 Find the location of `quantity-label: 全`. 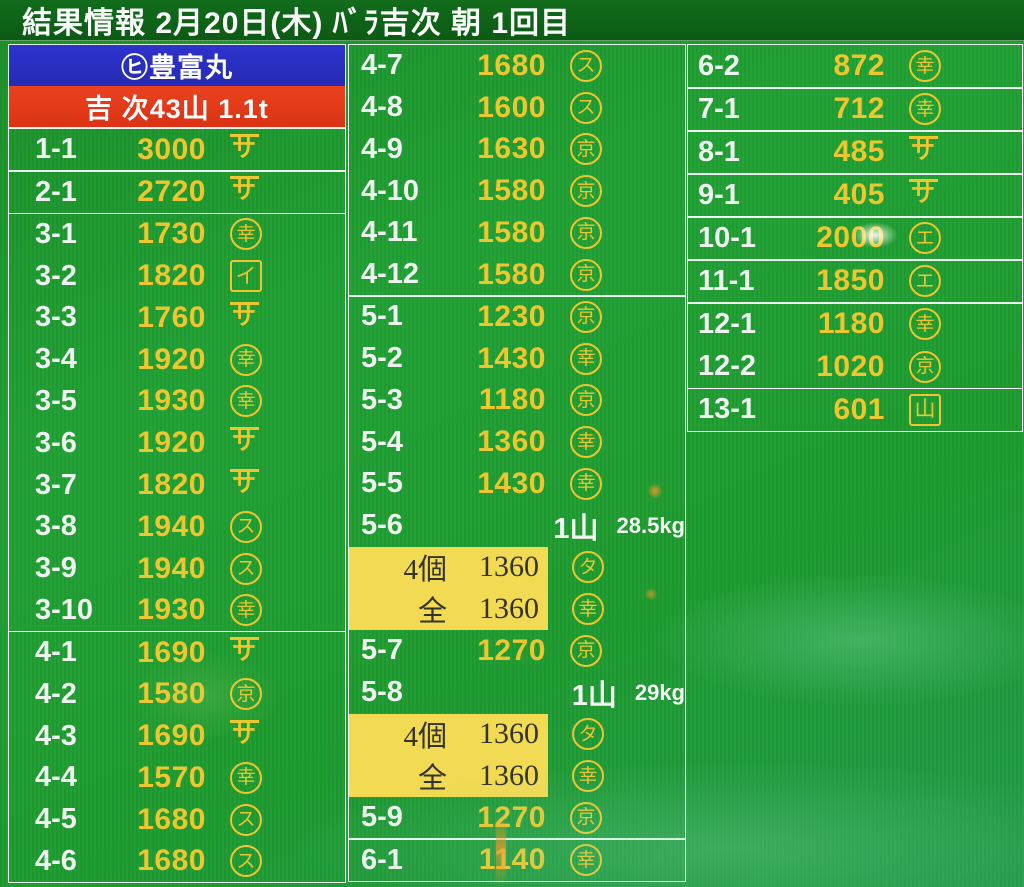

quantity-label: 全 is located at coordinates (432, 612).